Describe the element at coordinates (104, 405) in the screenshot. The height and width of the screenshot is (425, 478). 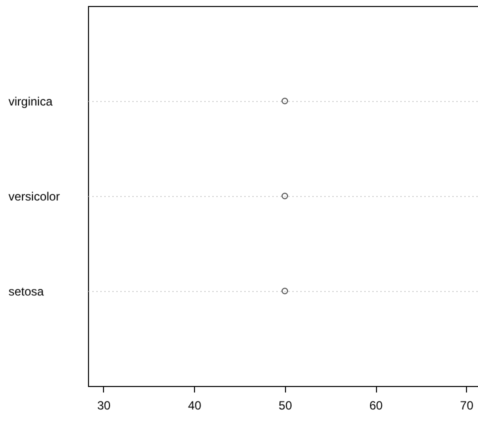
I see `x-tick-label: 30` at that location.